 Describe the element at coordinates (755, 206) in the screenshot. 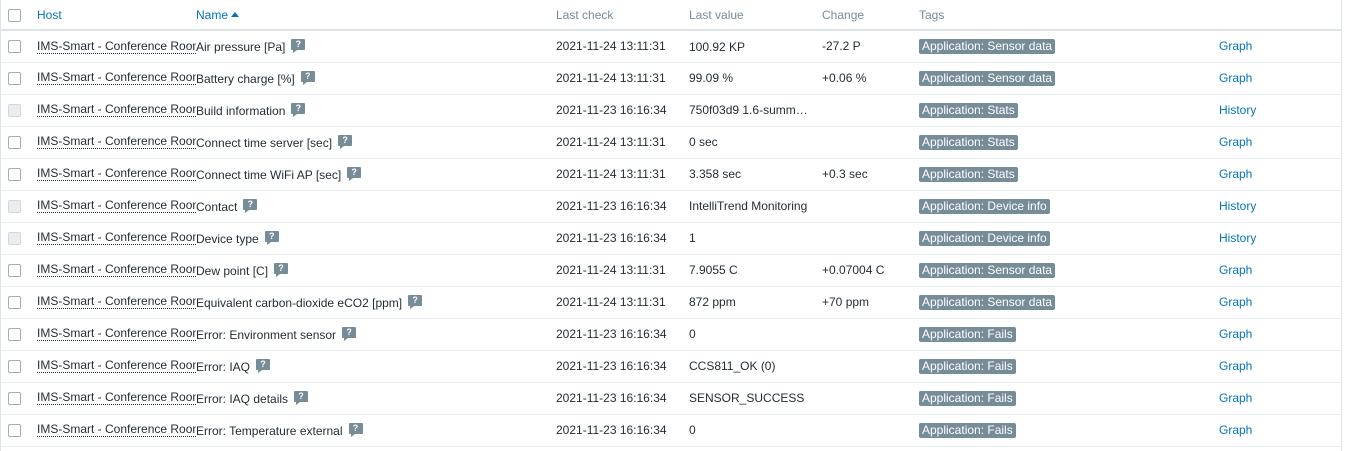

I see `last-value-cell: IntelliTrend Monitoring` at that location.